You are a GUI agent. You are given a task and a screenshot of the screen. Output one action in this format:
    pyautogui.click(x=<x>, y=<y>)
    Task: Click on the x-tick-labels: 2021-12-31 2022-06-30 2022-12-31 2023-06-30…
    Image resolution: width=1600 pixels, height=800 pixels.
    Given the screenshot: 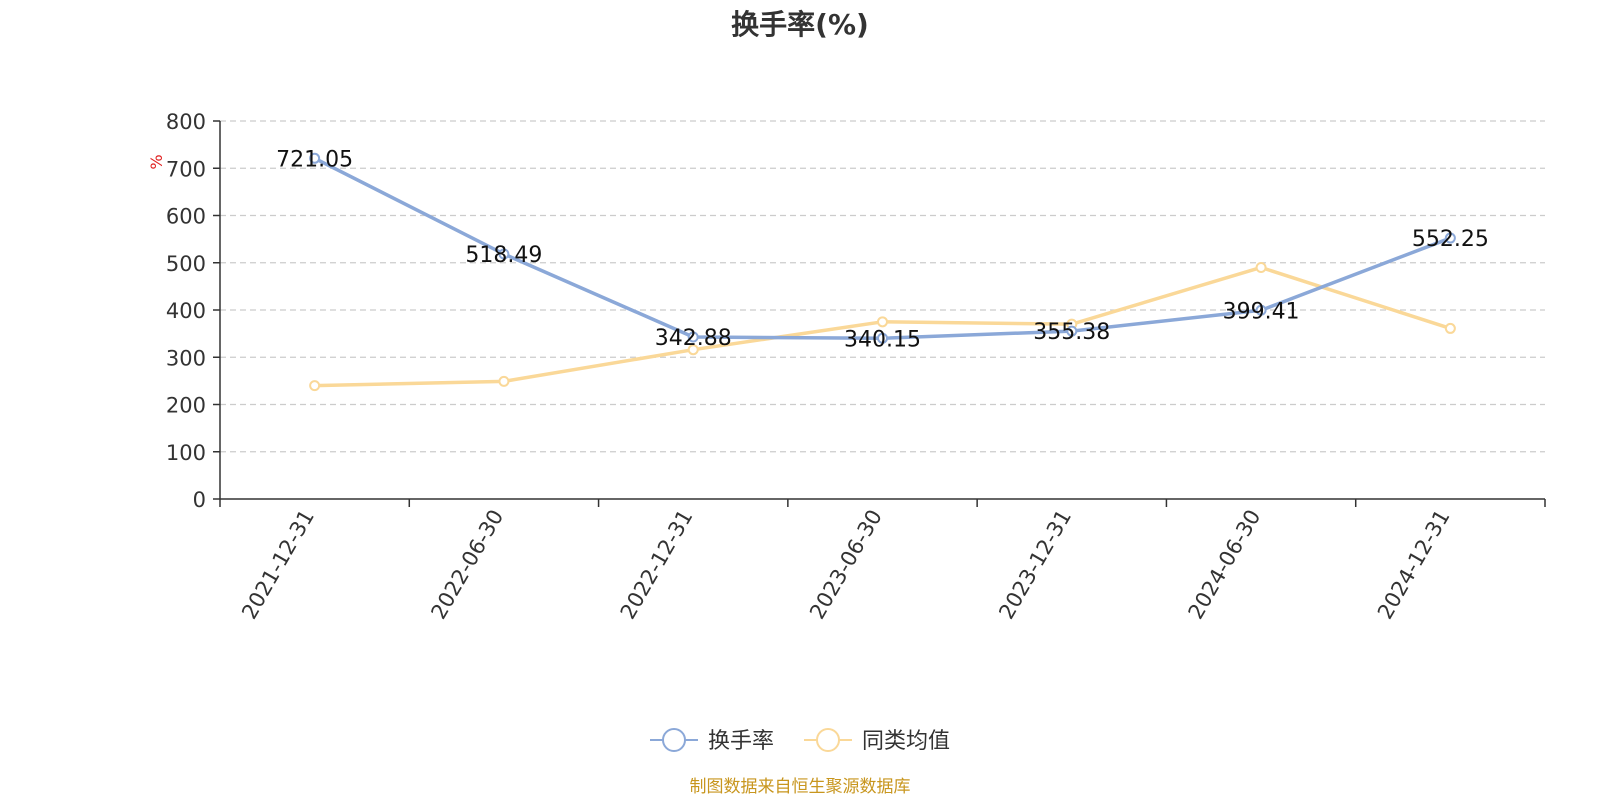 What is the action you would take?
    pyautogui.click(x=846, y=565)
    